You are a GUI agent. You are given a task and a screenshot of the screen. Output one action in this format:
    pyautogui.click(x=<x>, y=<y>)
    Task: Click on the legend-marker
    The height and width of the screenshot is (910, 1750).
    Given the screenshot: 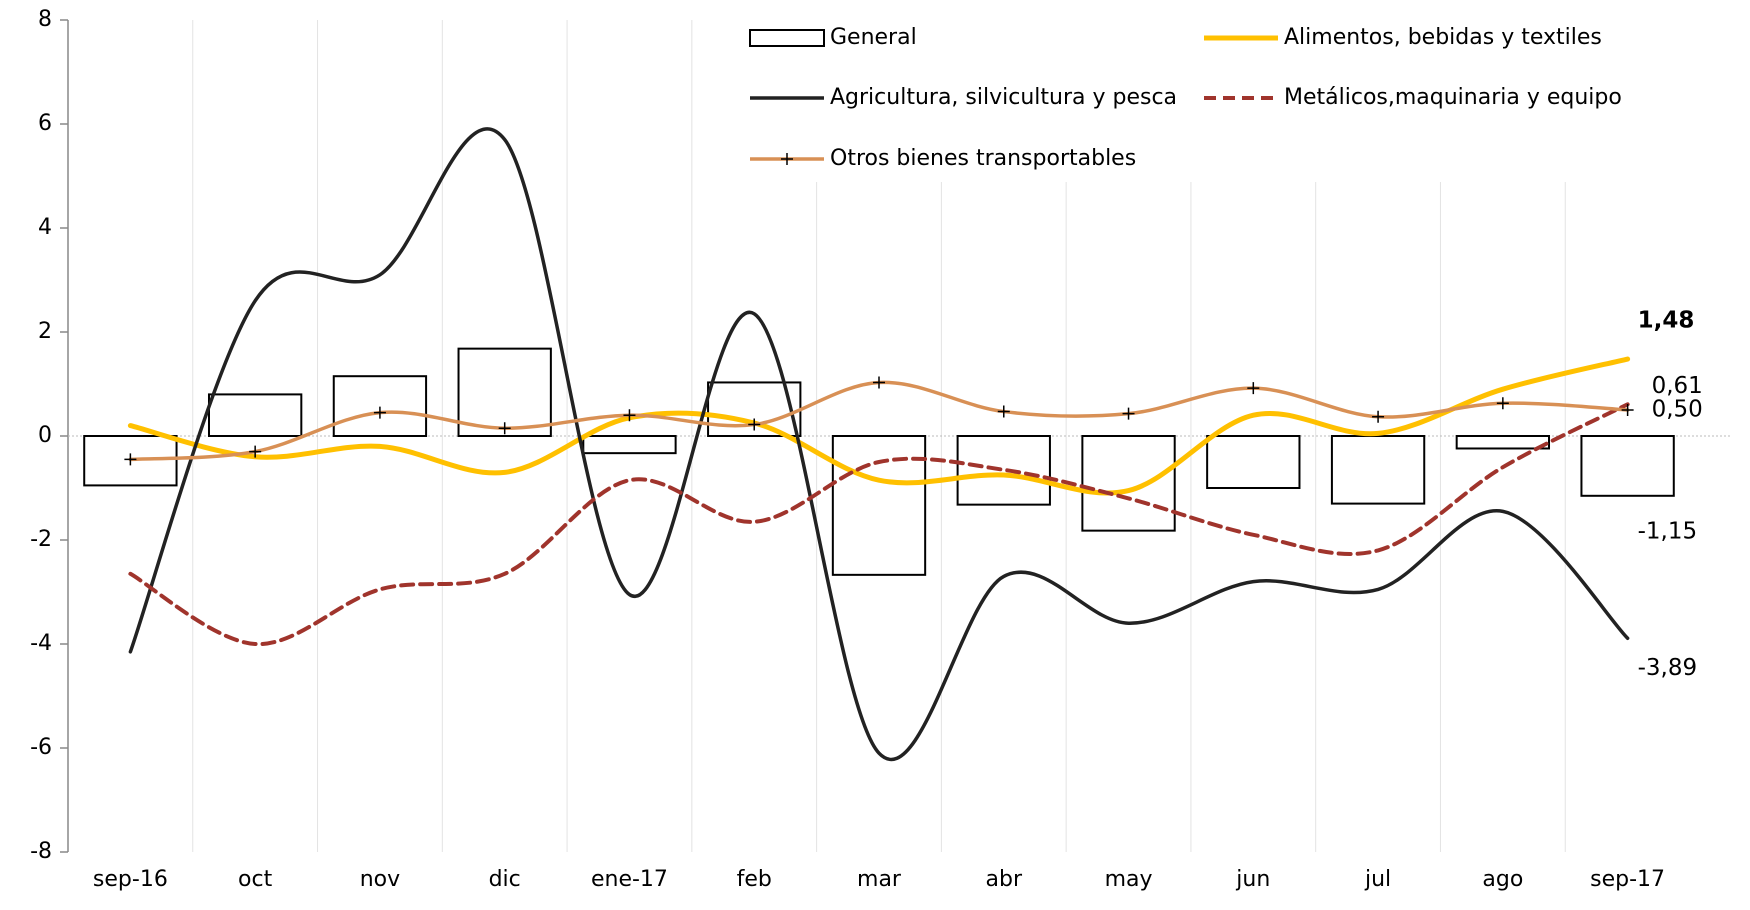 What is the action you would take?
    pyautogui.click(x=787, y=159)
    